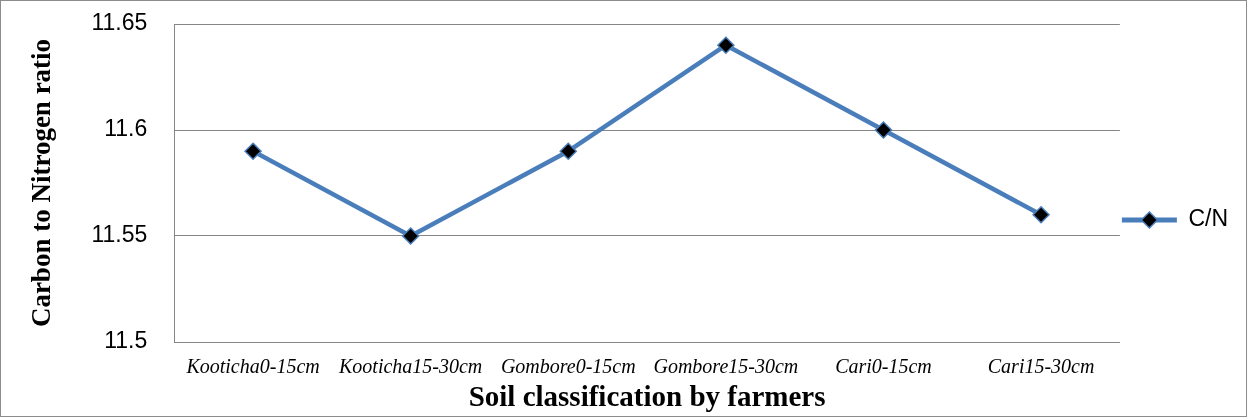 The image size is (1247, 417). I want to click on x-tick-label: Kooticha15-30cm, so click(410, 366).